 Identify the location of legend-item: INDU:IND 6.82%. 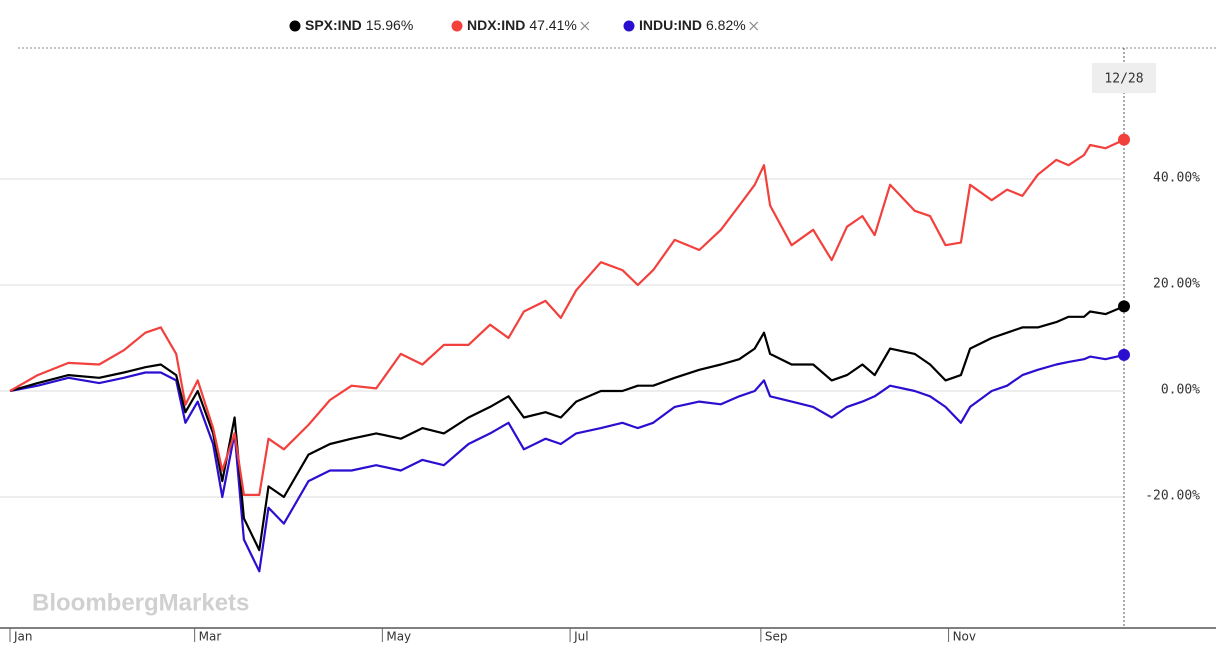
(692, 25).